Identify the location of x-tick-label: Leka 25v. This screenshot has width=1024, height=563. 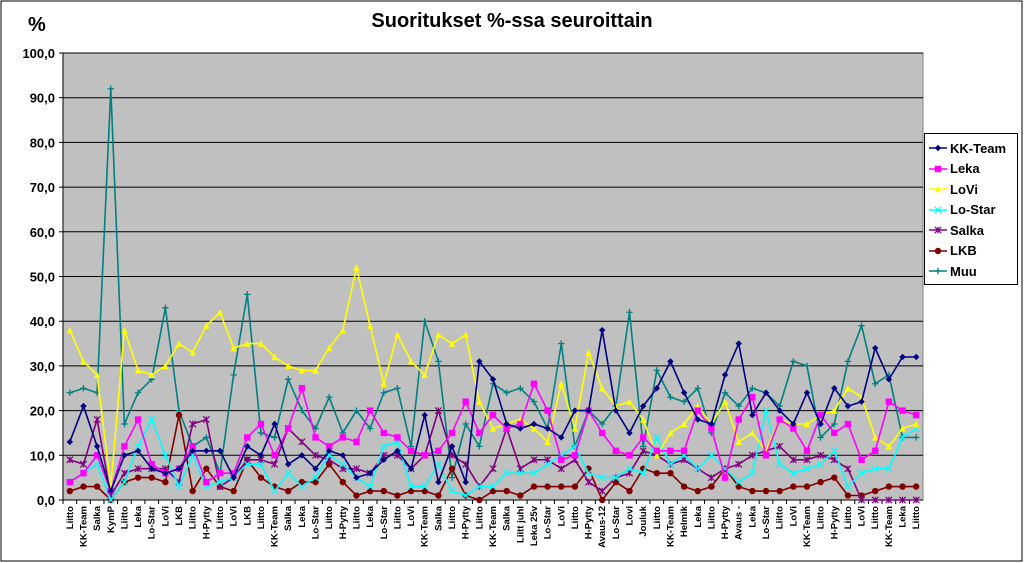
(534, 525).